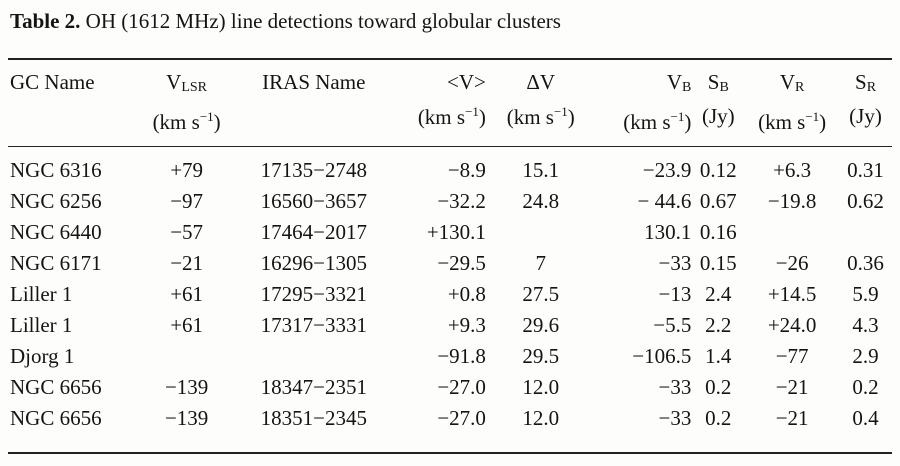 The width and height of the screenshot is (900, 466). I want to click on column-header-subscript: LSR, so click(194, 87).